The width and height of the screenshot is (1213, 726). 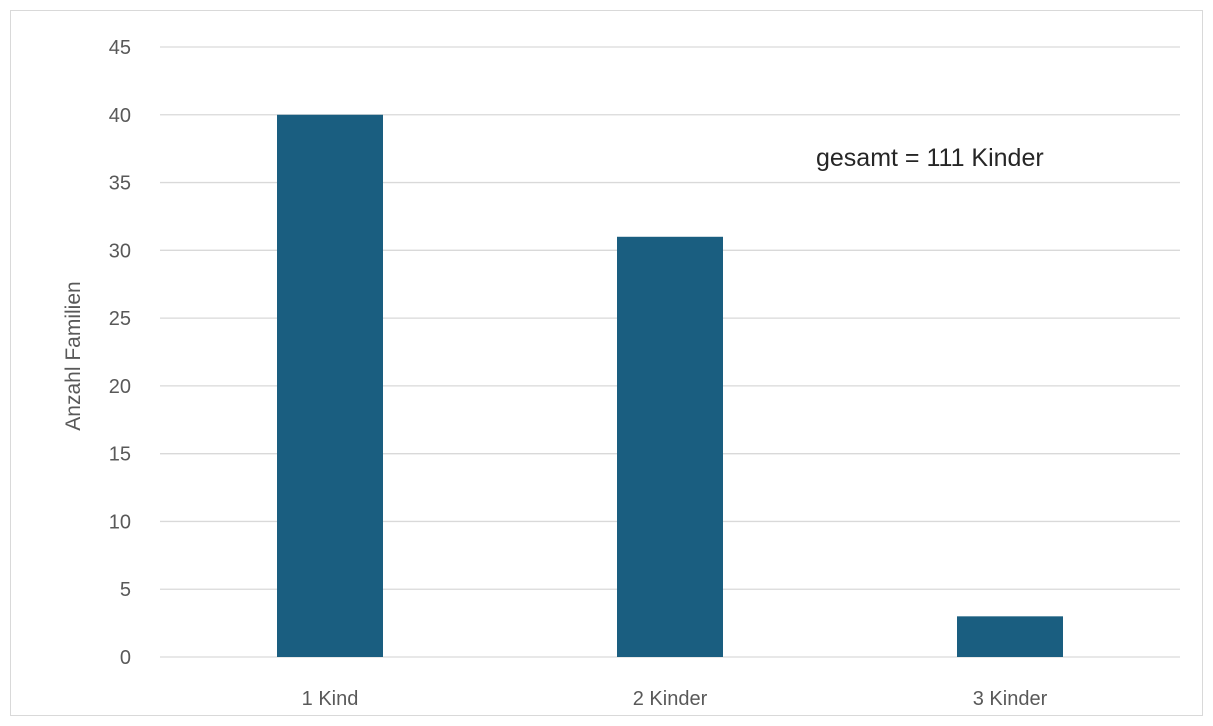 What do you see at coordinates (125, 590) in the screenshot?
I see `y-tick-label: 5` at bounding box center [125, 590].